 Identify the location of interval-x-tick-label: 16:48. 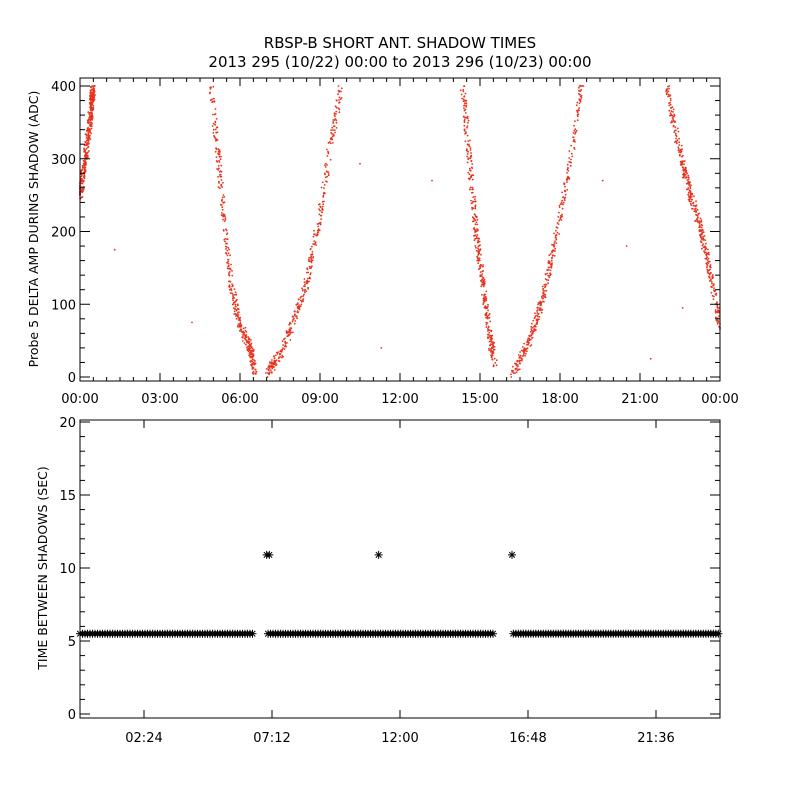
(527, 738).